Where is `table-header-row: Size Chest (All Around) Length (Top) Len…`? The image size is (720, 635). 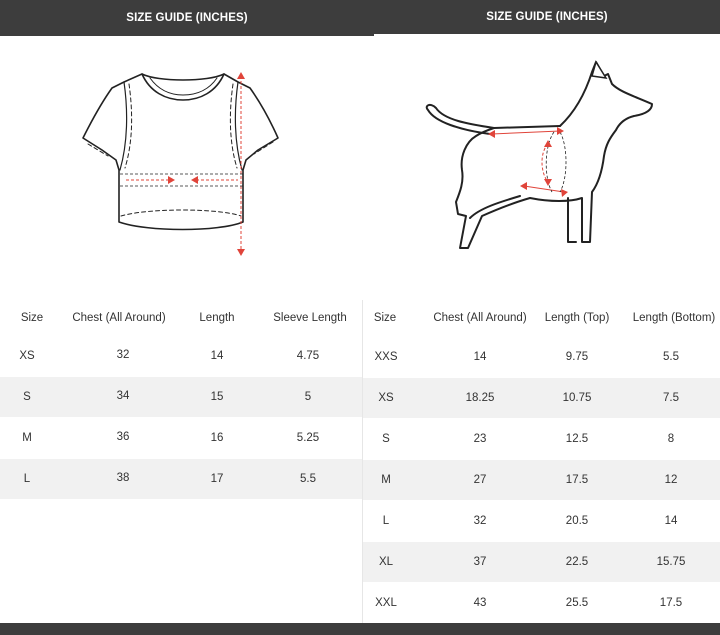
table-header-row: Size Chest (All Around) Length (Top) Len… is located at coordinates (541, 318).